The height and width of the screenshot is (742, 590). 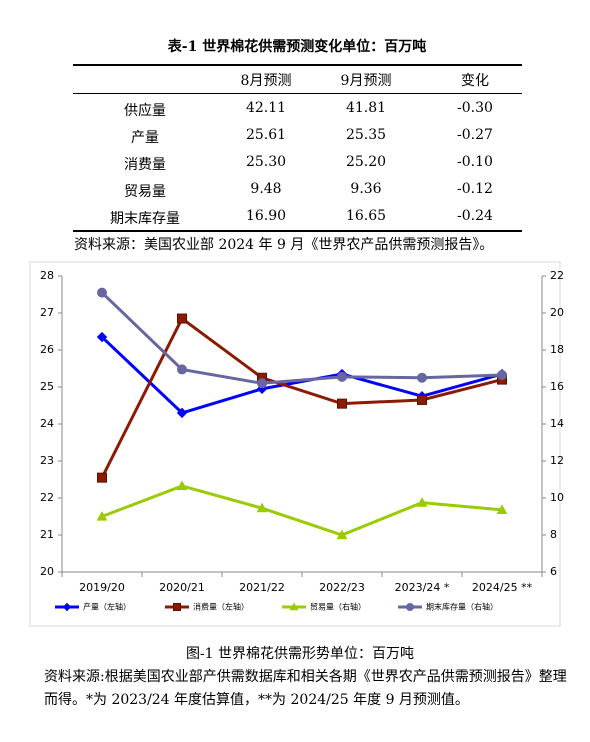 I want to click on row-label: 供应量, so click(x=145, y=111).